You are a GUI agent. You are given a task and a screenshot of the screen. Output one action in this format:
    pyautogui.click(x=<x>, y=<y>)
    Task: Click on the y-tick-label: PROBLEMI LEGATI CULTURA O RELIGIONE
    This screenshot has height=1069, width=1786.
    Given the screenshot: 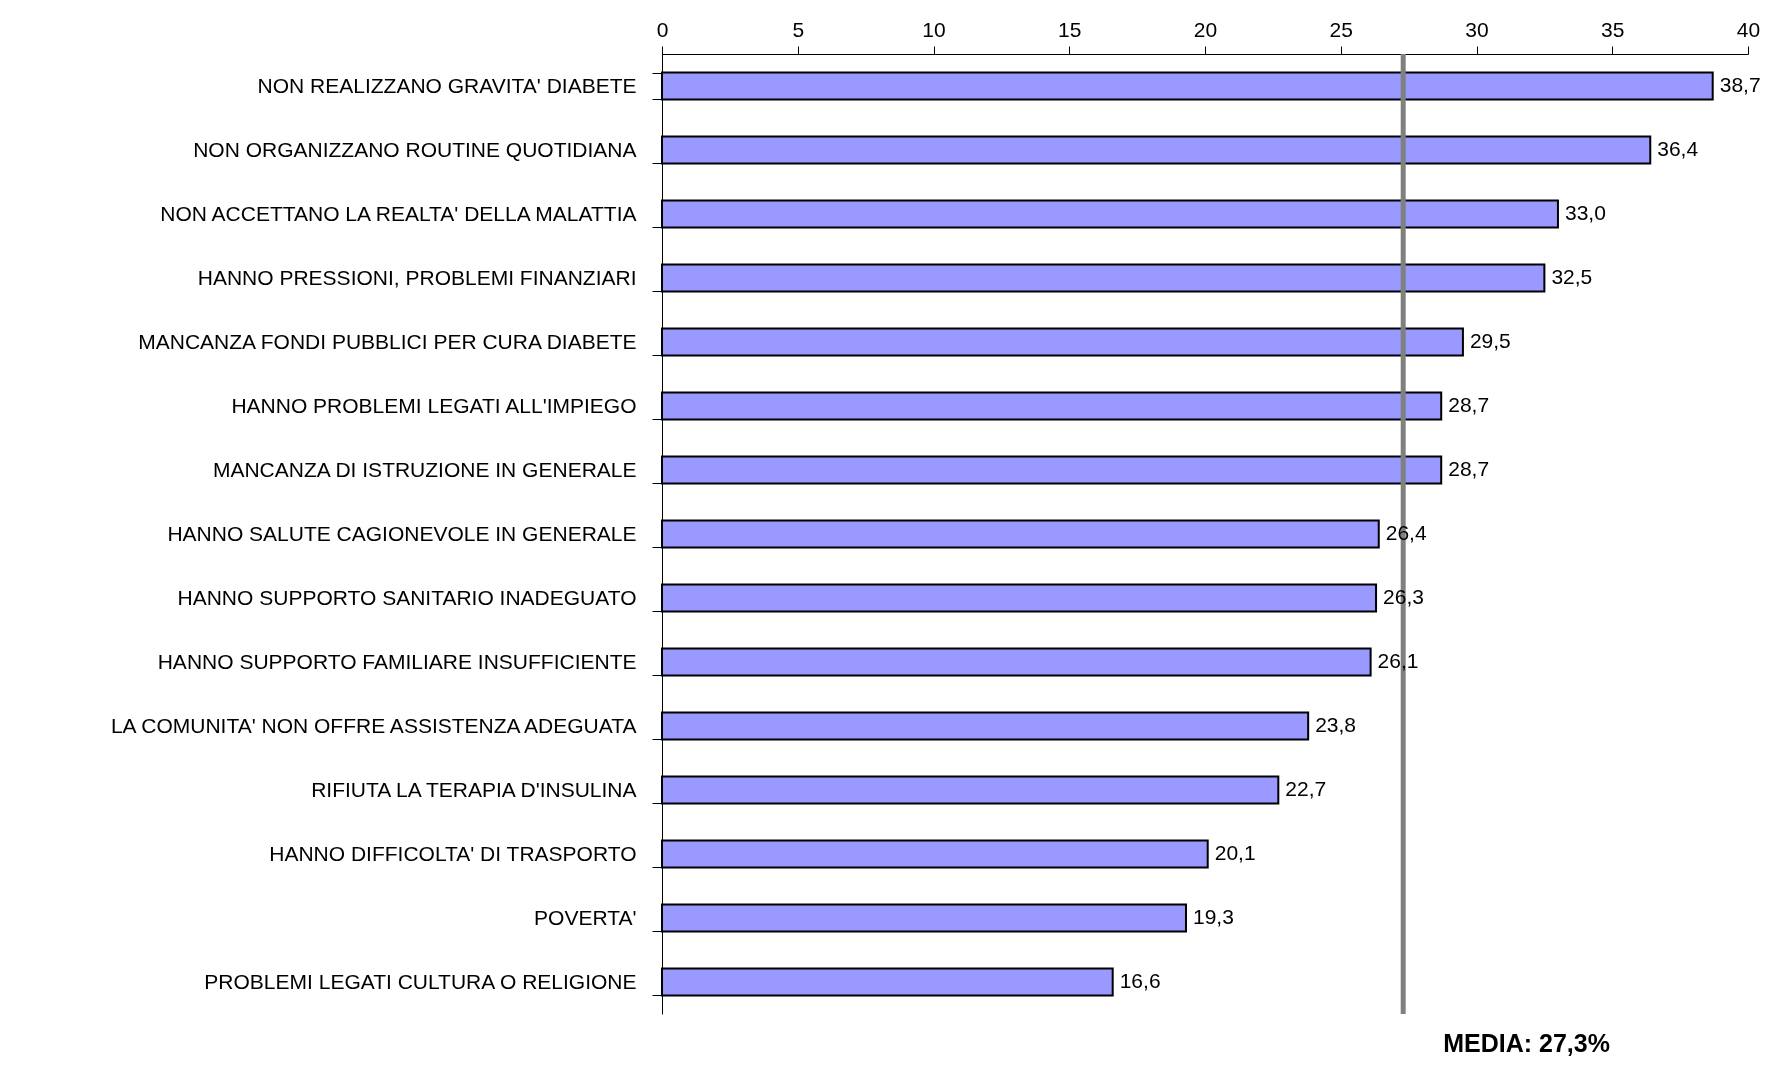 What is the action you would take?
    pyautogui.click(x=420, y=981)
    